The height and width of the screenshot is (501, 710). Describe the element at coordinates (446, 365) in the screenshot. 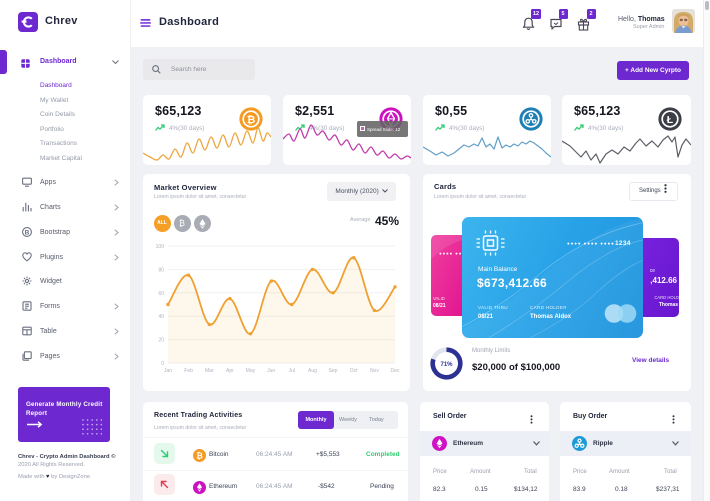

I see `svg-text: 71%` at that location.